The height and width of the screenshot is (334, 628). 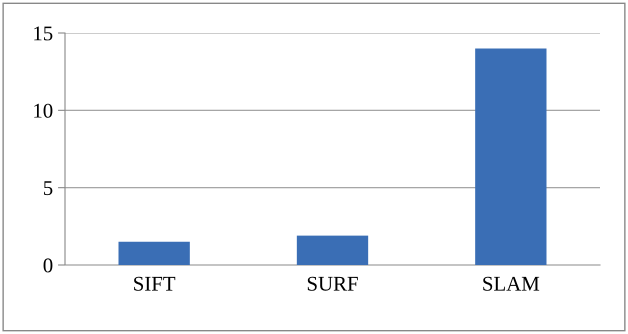 What do you see at coordinates (43, 111) in the screenshot?
I see `y-tick-label: 10` at bounding box center [43, 111].